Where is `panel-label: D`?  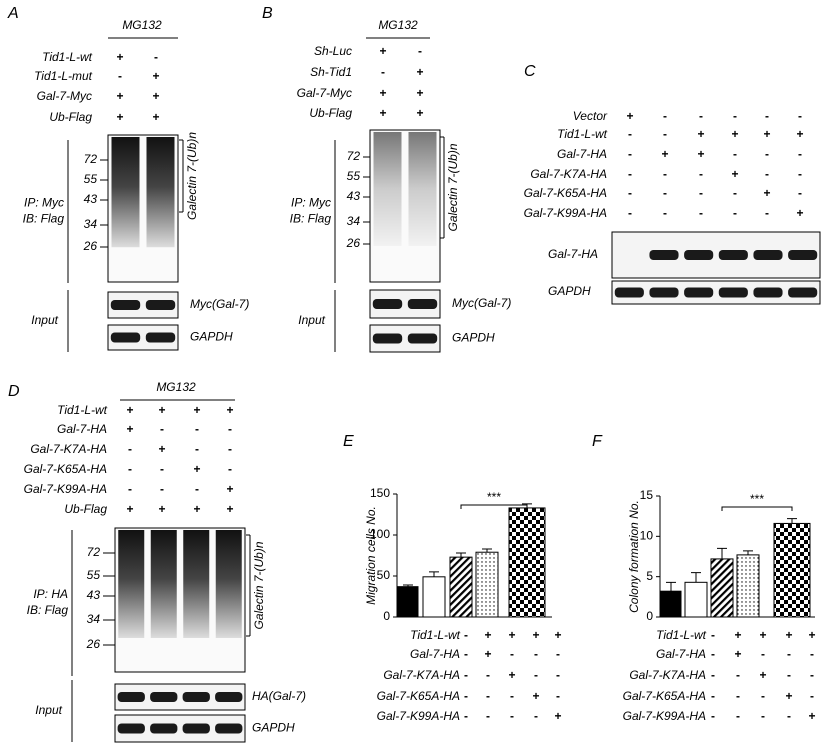 panel-label: D is located at coordinates (14, 391).